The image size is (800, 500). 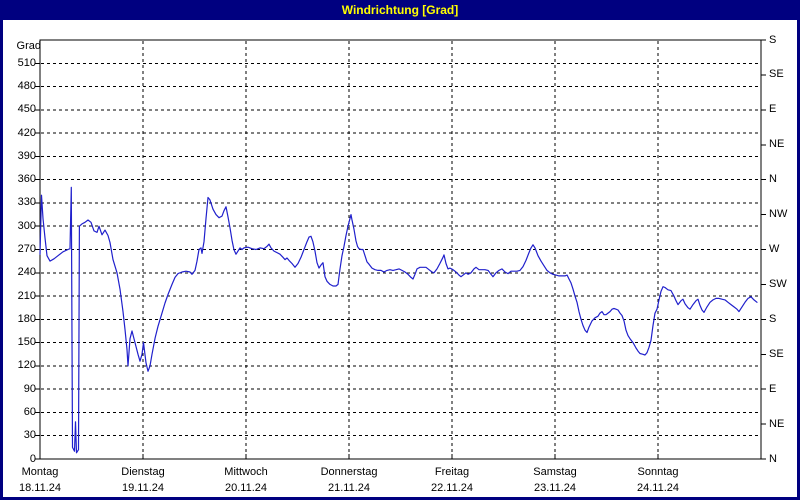 I want to click on title-bar: Windrichtung [Grad], so click(x=400, y=10).